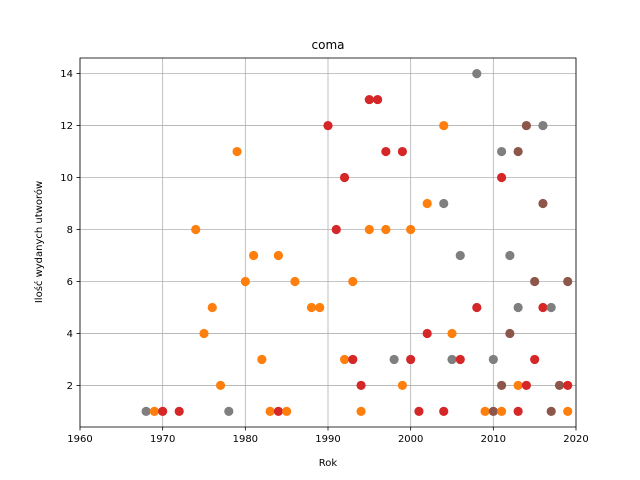 This screenshot has height=480, width=640. I want to click on x-tick-label: 2020, so click(575, 439).